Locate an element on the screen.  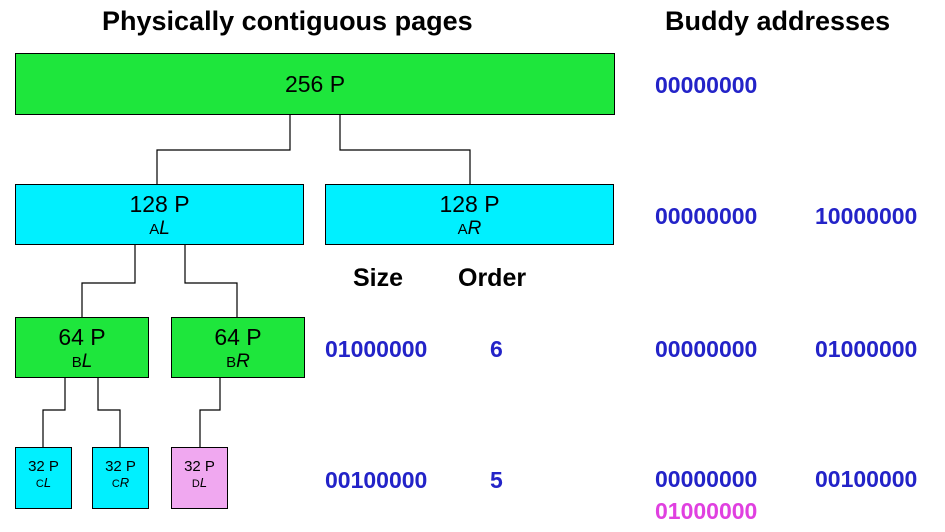
block-d-left-size: 32 P is located at coordinates (199, 466).